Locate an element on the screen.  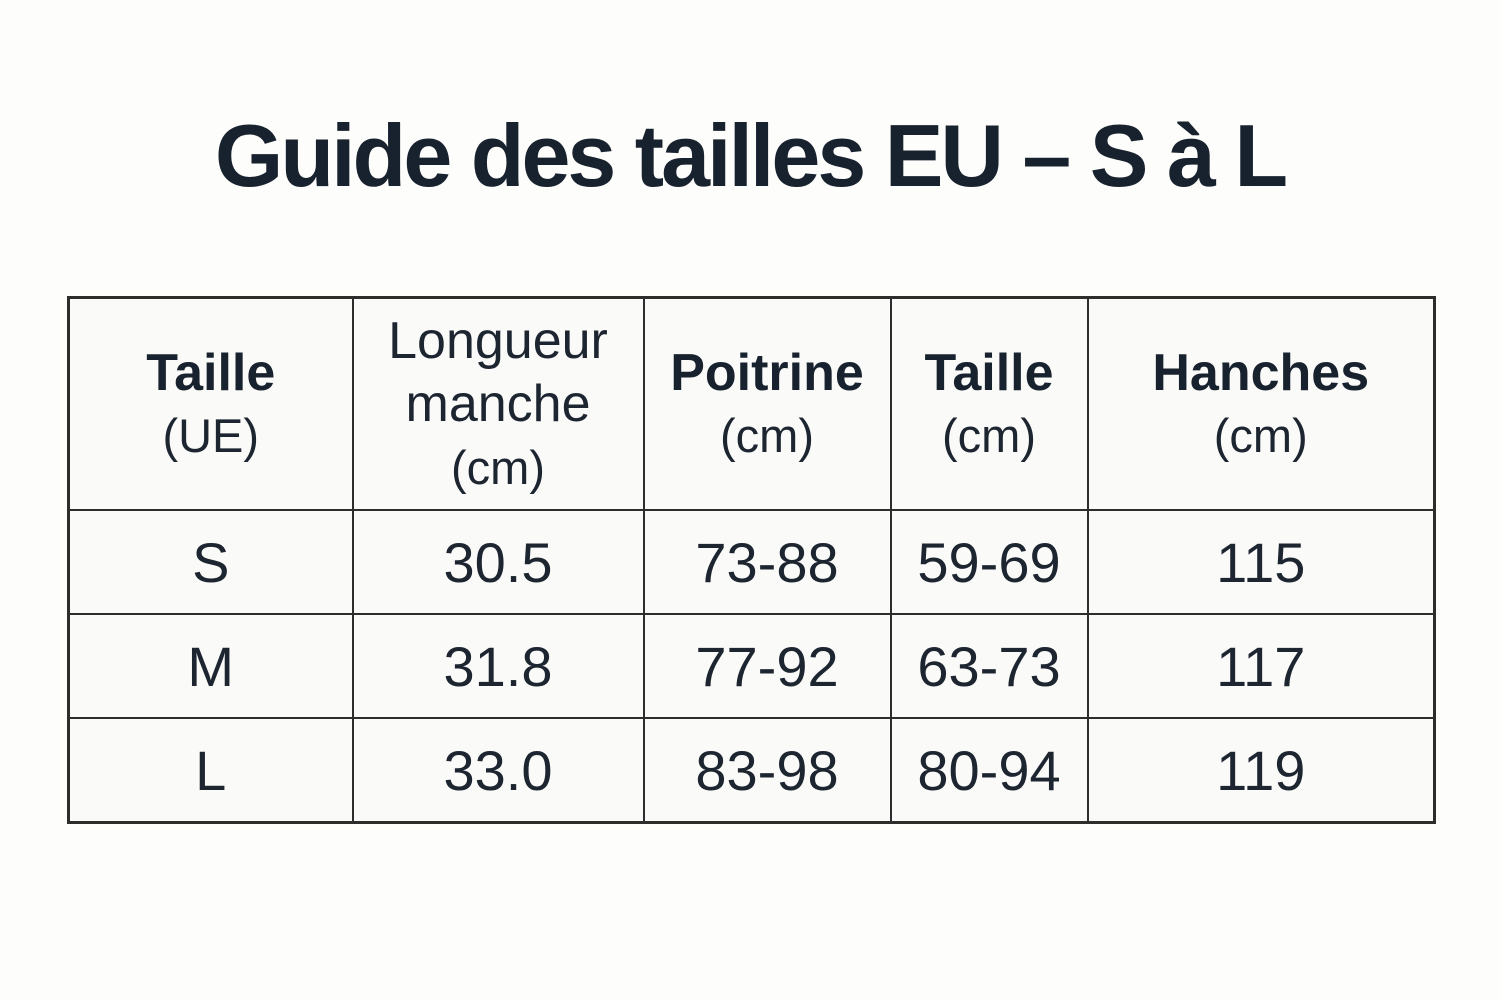
column-header-chest-label: Poitrine is located at coordinates (767, 372).